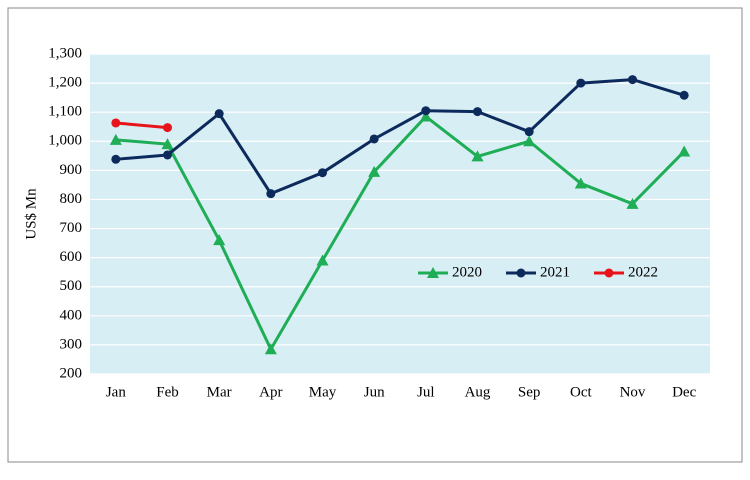  I want to click on x-tick-label: Apr, so click(270, 392).